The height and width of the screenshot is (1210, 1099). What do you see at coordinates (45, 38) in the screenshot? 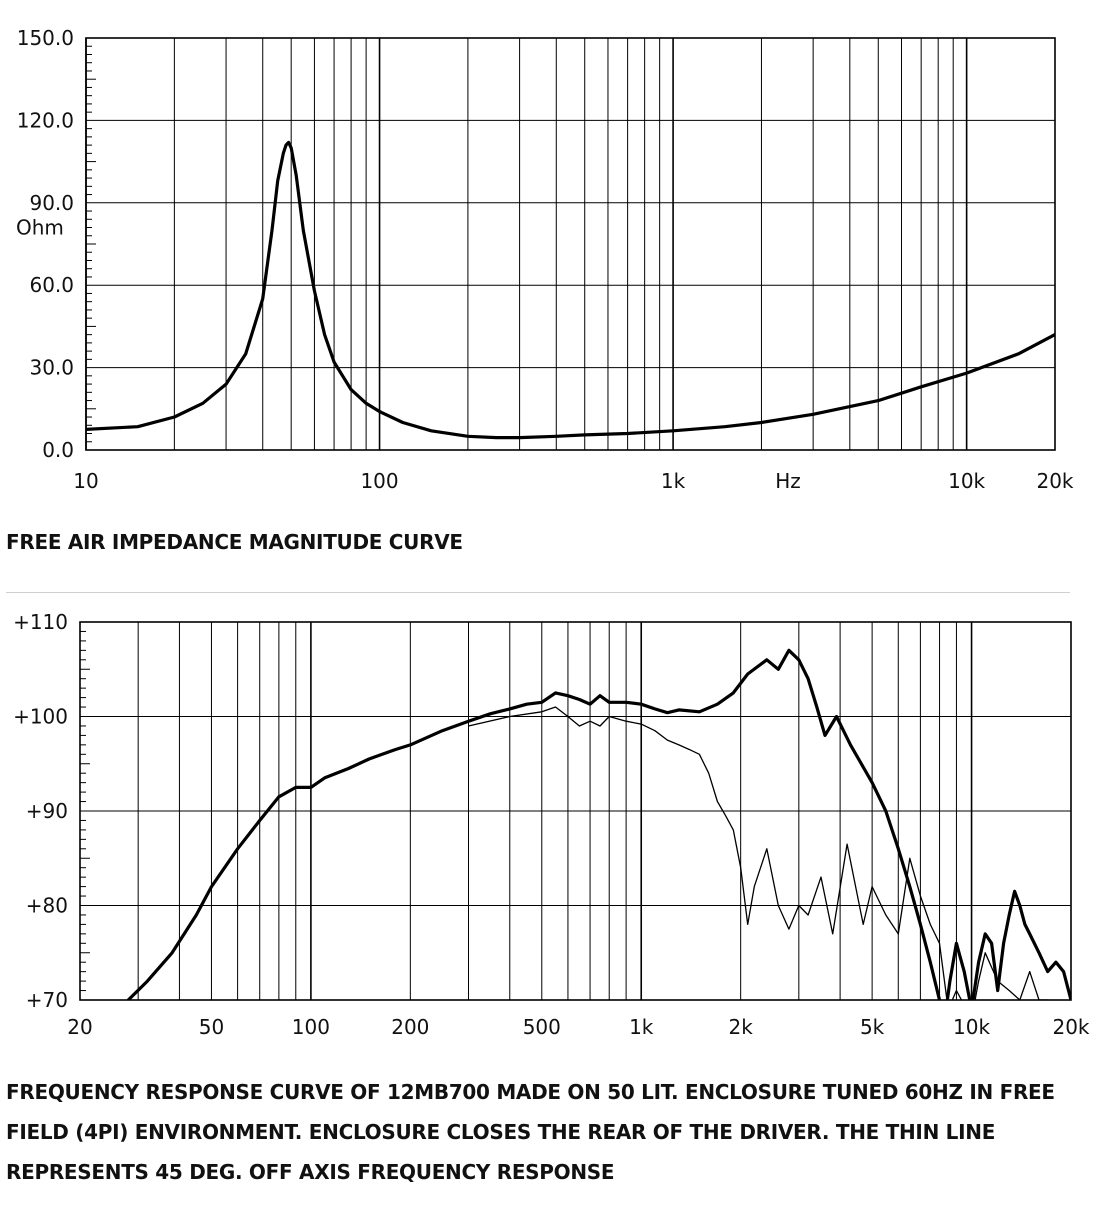
I see `y-tick-label: 150.0` at bounding box center [45, 38].